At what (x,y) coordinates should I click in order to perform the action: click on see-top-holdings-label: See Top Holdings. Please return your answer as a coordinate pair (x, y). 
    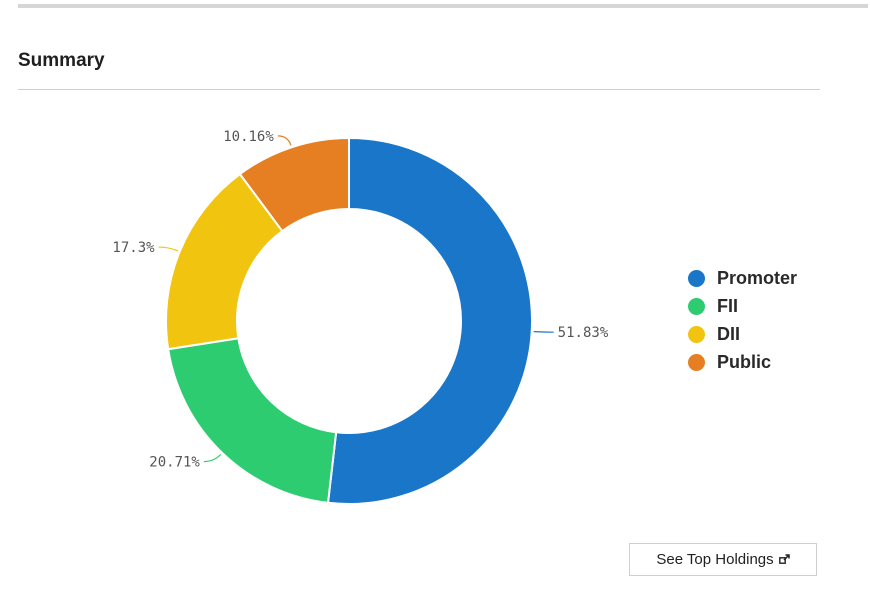
    Looking at the image, I should click on (715, 559).